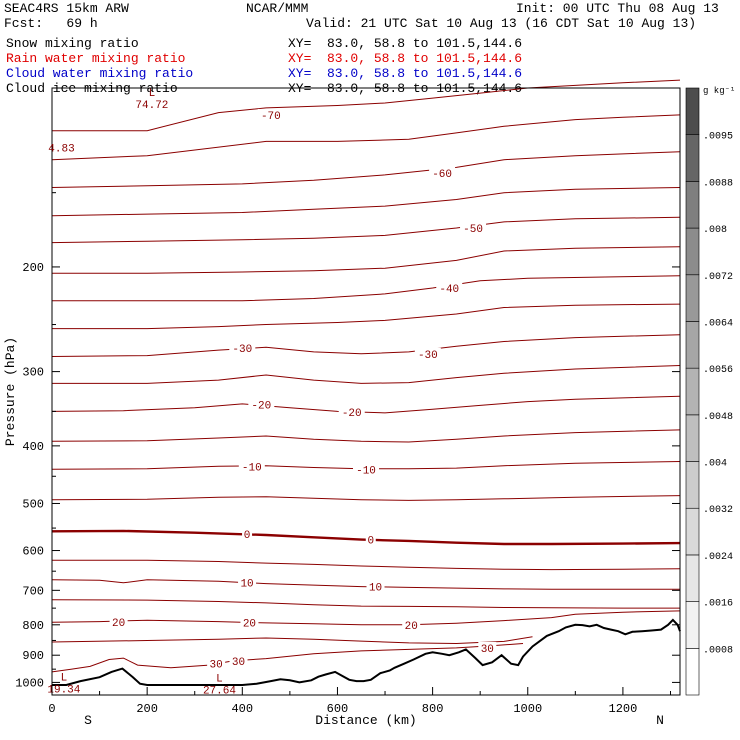 The width and height of the screenshot is (740, 740). What do you see at coordinates (718, 277) in the screenshot?
I see `colorbar-level-label: .0072` at bounding box center [718, 277].